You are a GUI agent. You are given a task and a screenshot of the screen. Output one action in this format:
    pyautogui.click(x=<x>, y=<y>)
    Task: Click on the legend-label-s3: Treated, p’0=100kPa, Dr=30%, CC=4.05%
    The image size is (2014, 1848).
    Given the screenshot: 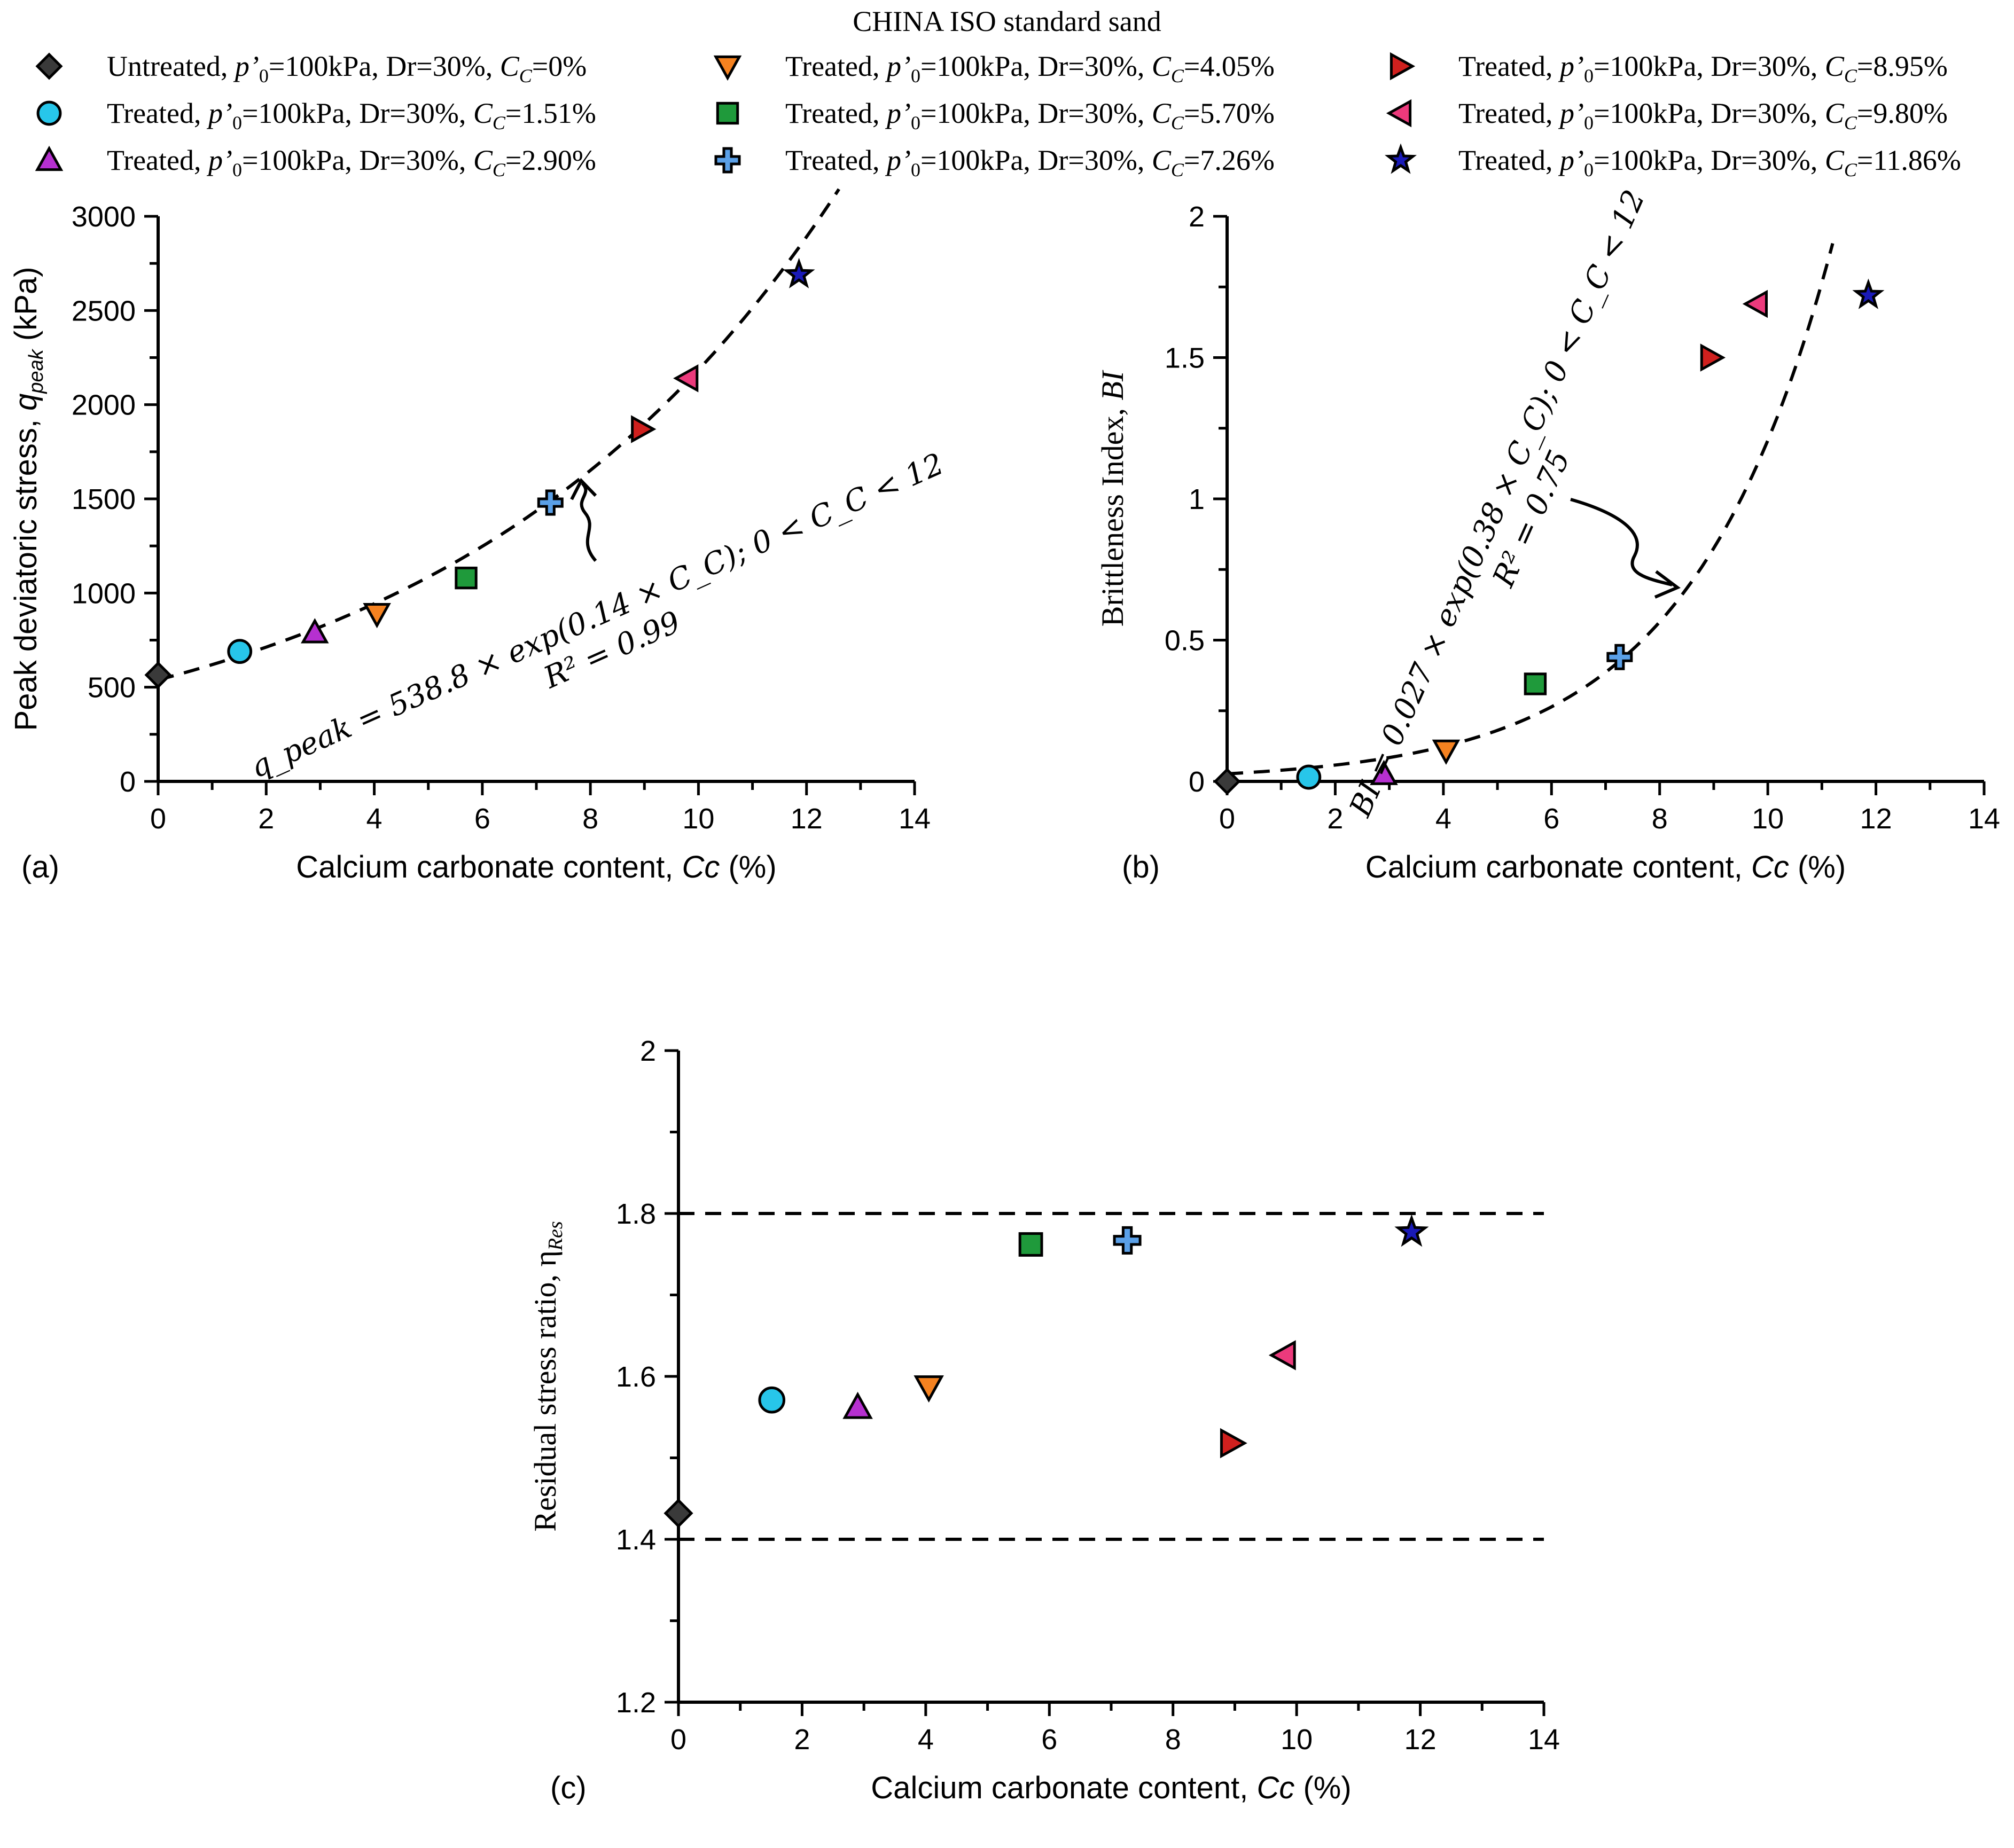 What is the action you would take?
    pyautogui.click(x=1030, y=68)
    